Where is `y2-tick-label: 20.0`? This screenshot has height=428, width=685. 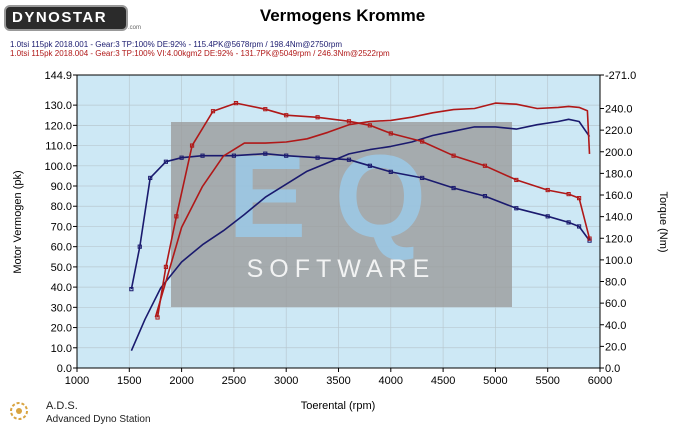 y2-tick-label: 20.0 is located at coordinates (615, 347).